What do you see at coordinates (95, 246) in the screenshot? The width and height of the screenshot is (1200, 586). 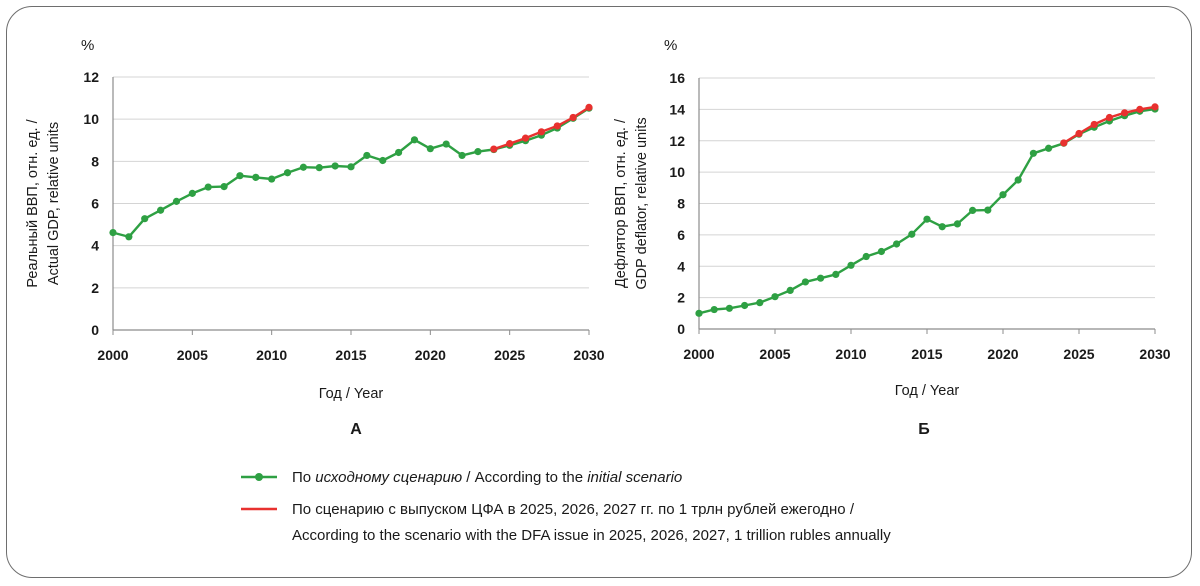 I see `y-tick-label: 4` at bounding box center [95, 246].